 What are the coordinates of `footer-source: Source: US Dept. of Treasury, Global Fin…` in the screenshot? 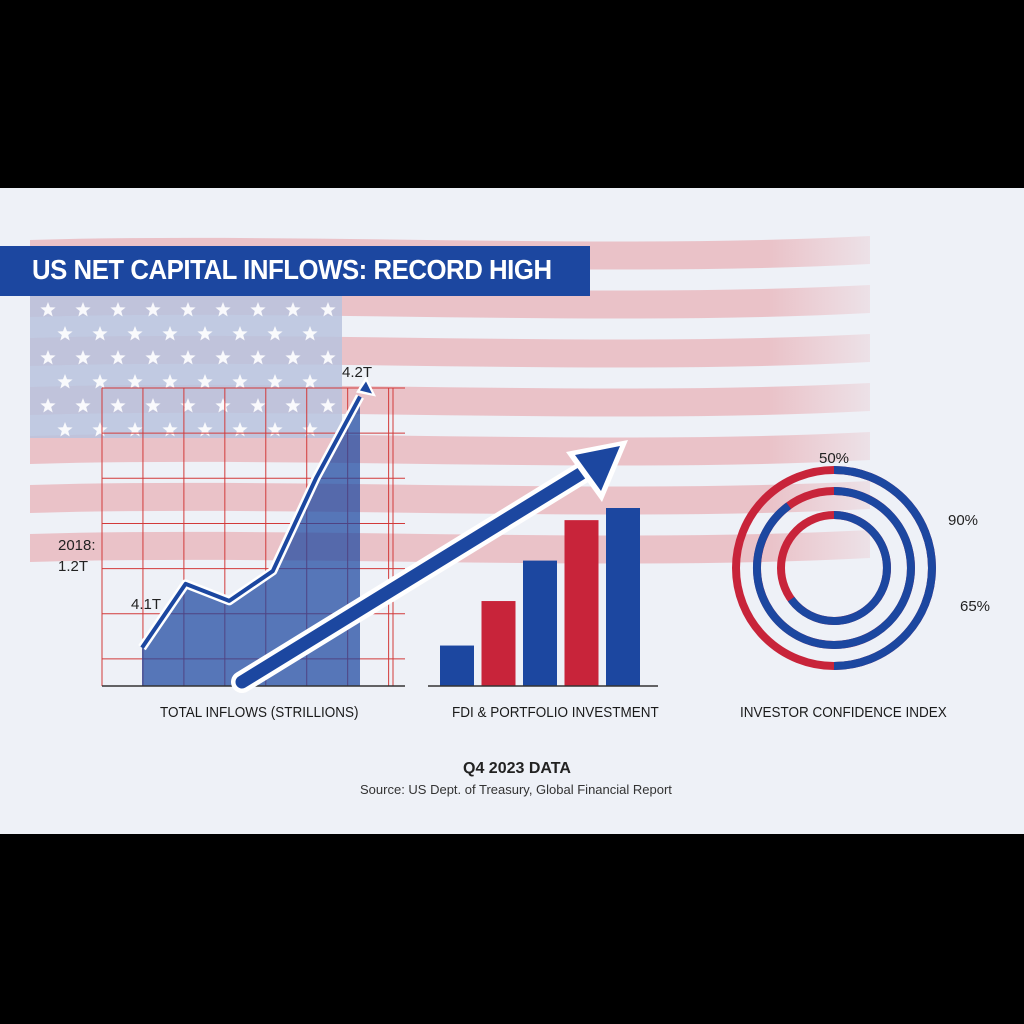 It's located at (516, 789).